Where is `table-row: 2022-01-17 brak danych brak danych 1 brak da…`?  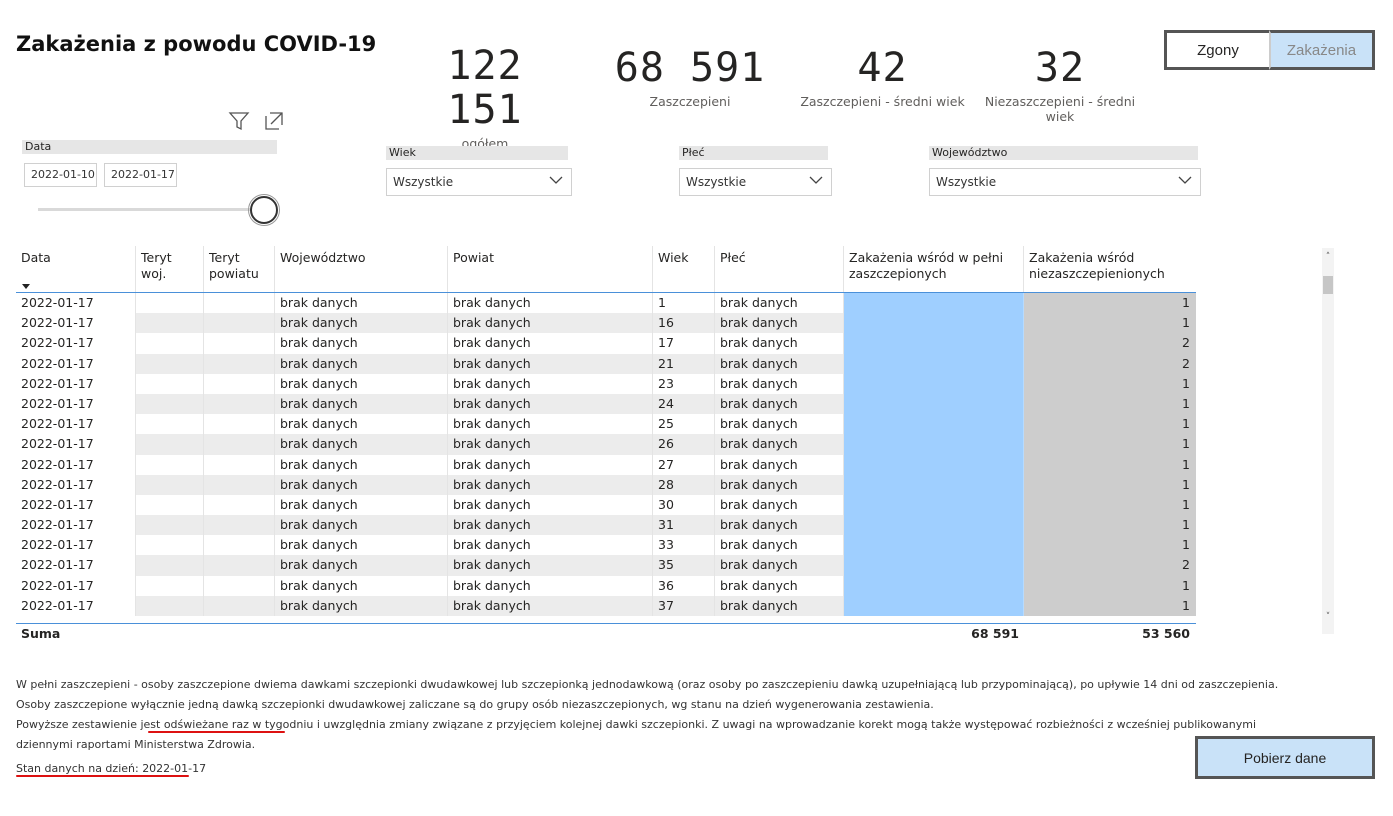 table-row: 2022-01-17 brak danych brak danych 1 brak da… is located at coordinates (606, 303).